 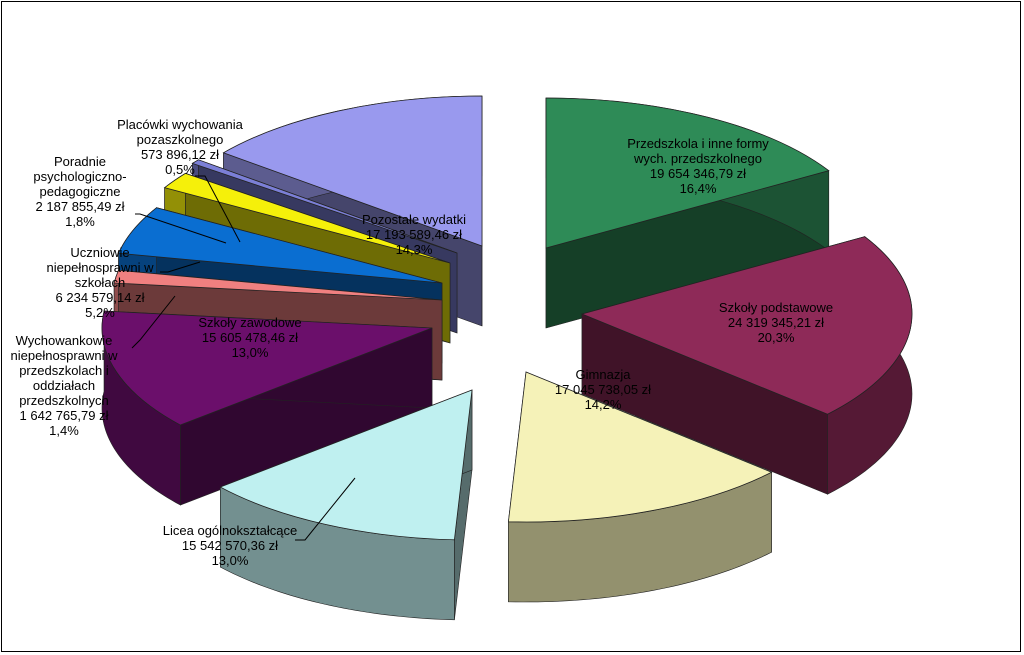 What do you see at coordinates (249, 322) in the screenshot?
I see `slice-name: Szkoły zawodowe` at bounding box center [249, 322].